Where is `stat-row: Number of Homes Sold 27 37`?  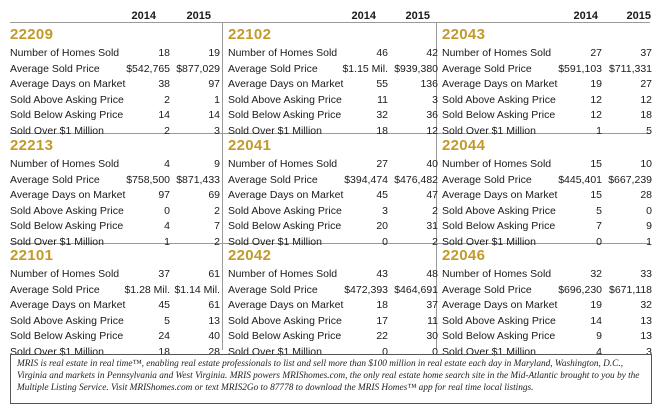 stat-row: Number of Homes Sold 27 37 is located at coordinates (547, 54).